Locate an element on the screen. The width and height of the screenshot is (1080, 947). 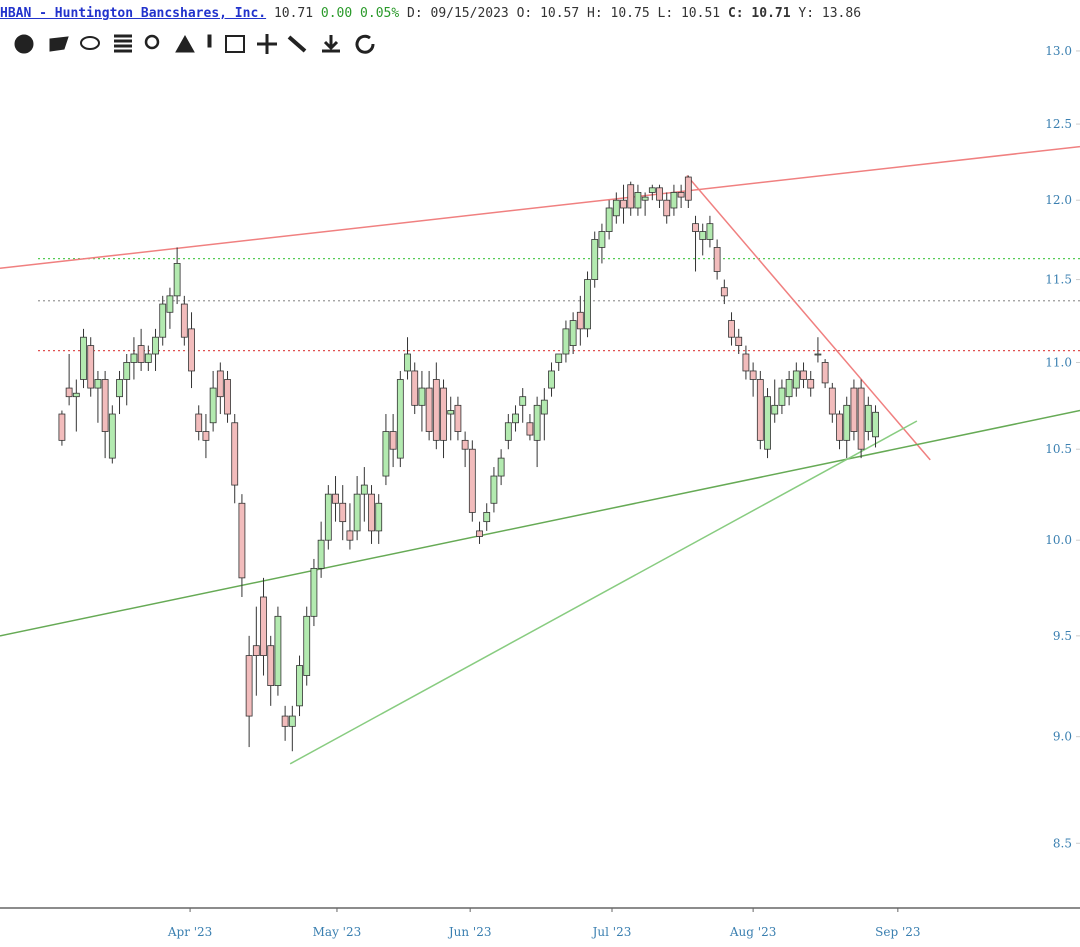
y-tick-label: 11.0 is located at coordinates (1058, 362).